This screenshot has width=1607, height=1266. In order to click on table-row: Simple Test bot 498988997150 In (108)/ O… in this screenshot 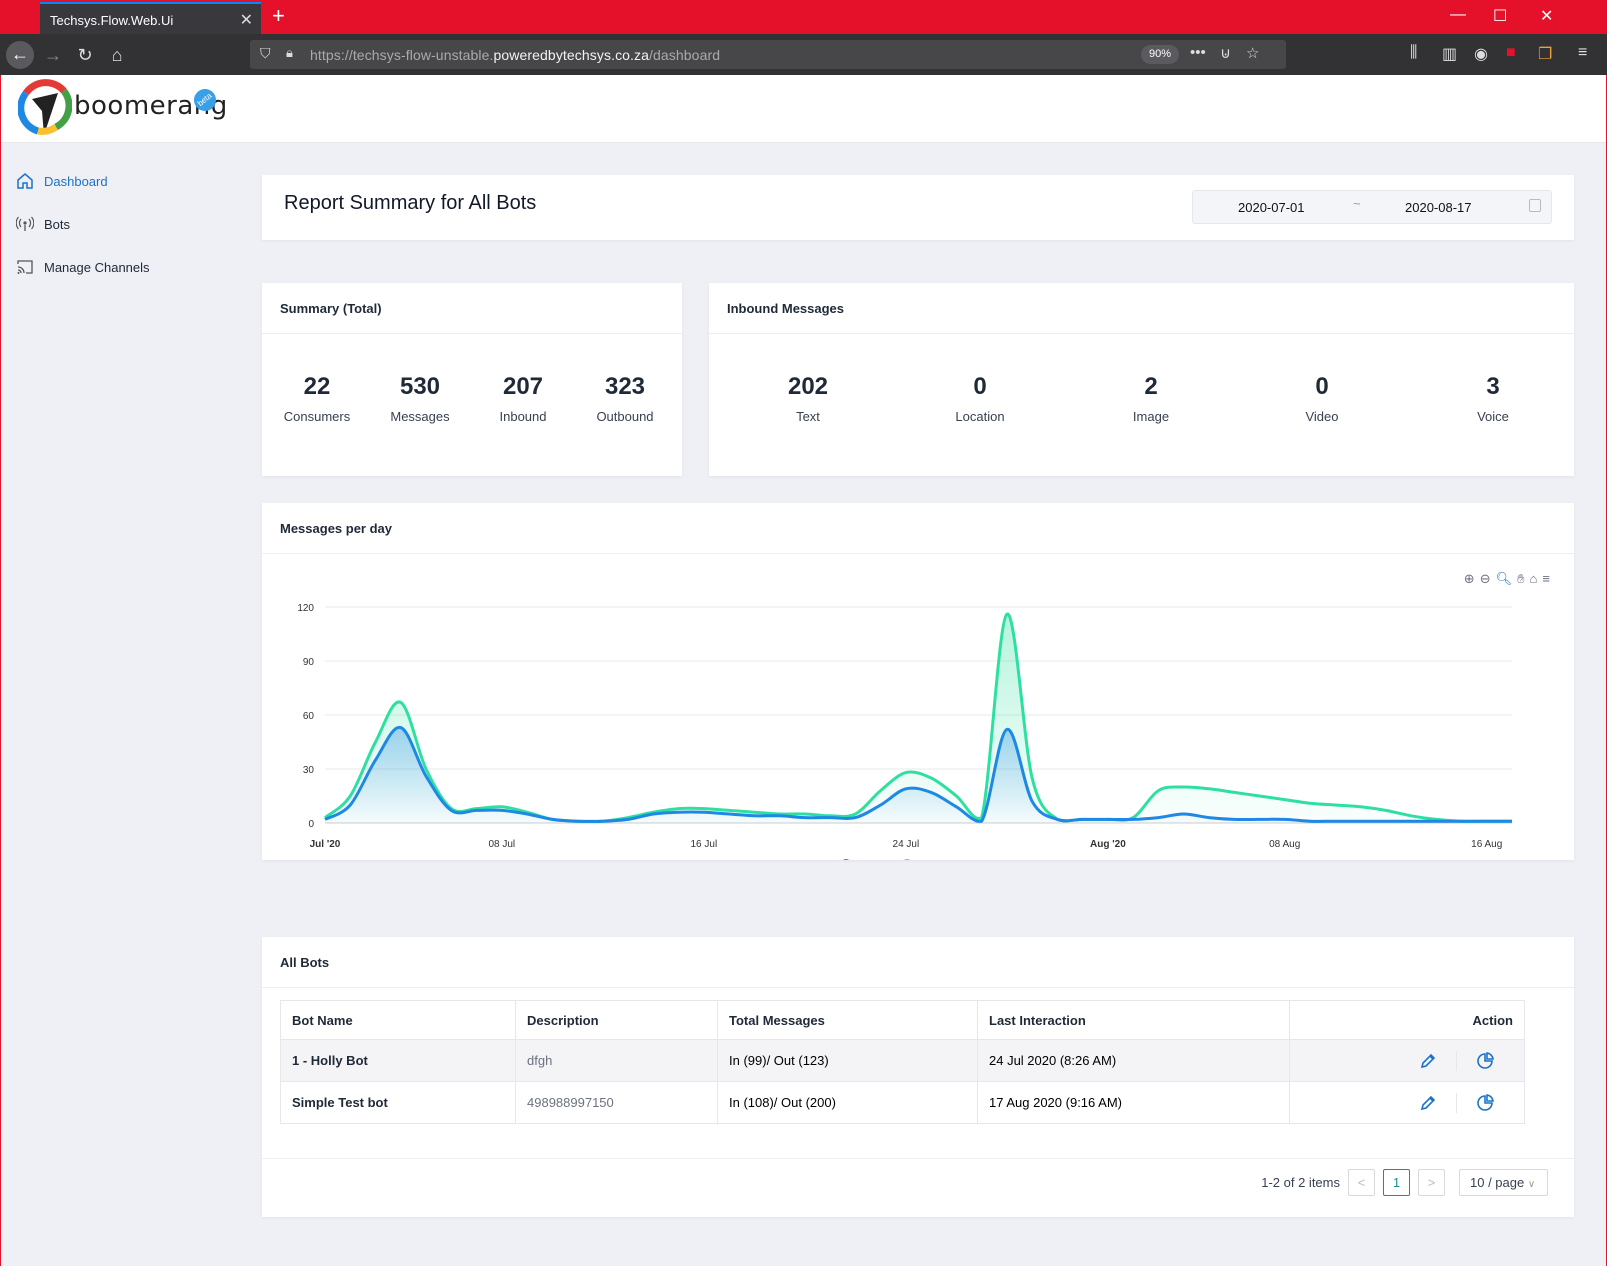, I will do `click(902, 1102)`.